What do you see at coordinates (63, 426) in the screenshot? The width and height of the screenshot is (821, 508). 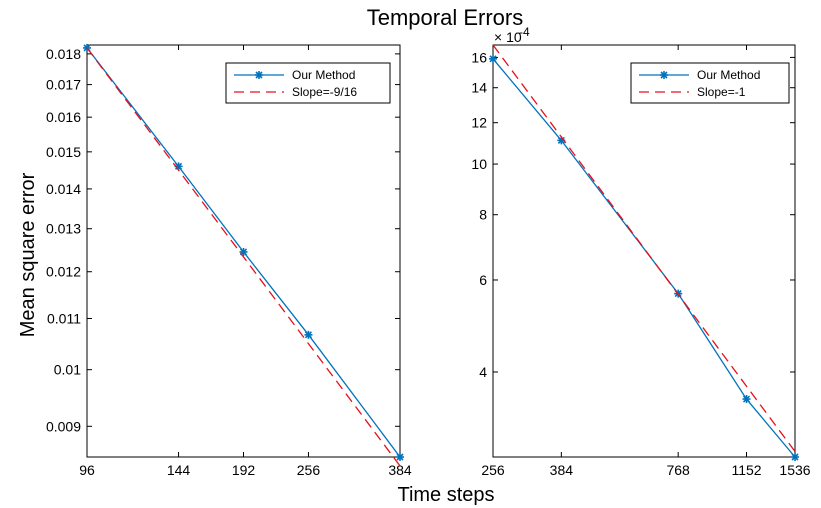 I see `y-tick-label: 0.009` at bounding box center [63, 426].